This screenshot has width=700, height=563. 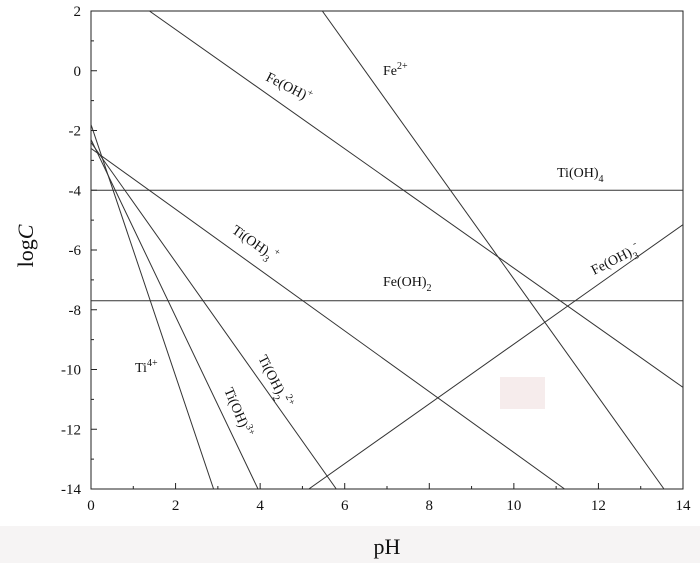 I want to click on x-tick-label: 14, so click(x=684, y=506).